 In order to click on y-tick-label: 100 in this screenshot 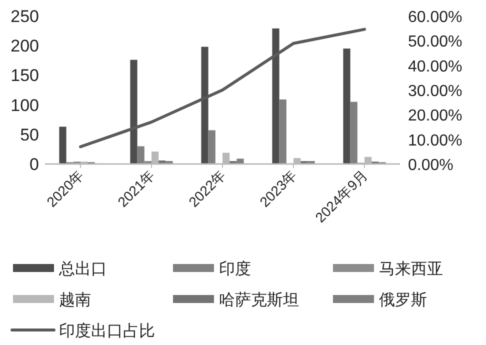, I will do `click(24, 105)`.